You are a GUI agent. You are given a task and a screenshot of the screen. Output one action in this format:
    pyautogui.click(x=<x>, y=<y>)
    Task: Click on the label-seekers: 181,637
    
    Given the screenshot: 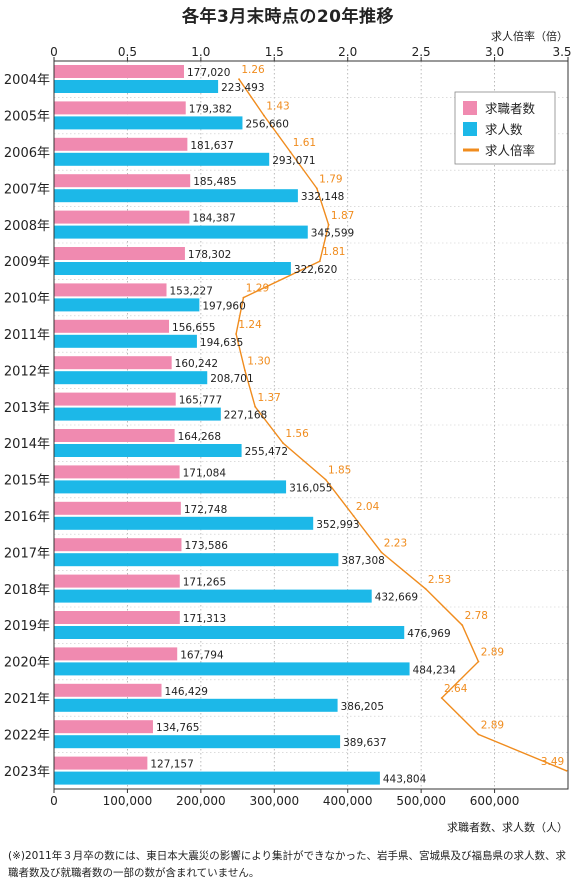 What is the action you would take?
    pyautogui.click(x=211, y=146)
    